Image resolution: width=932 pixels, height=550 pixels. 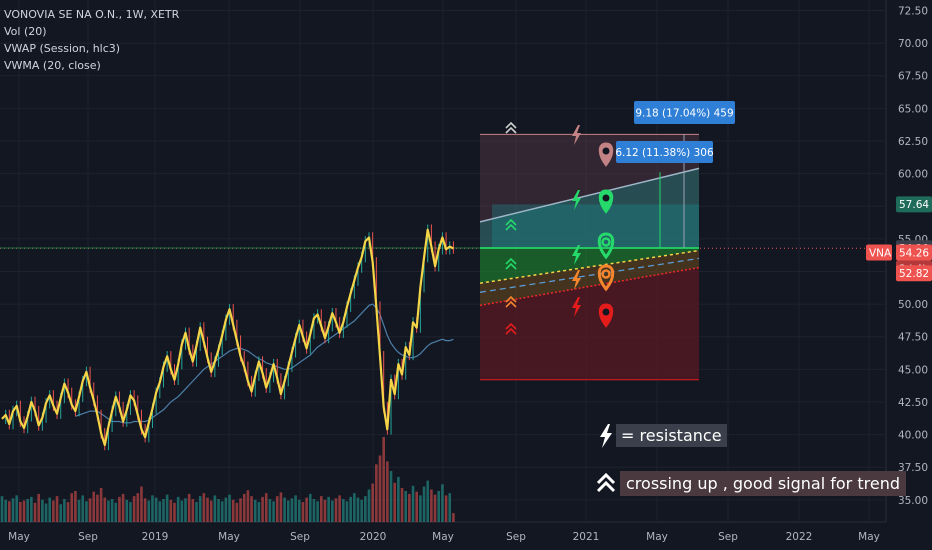 I want to click on measure-box-teal, so click(x=595, y=226).